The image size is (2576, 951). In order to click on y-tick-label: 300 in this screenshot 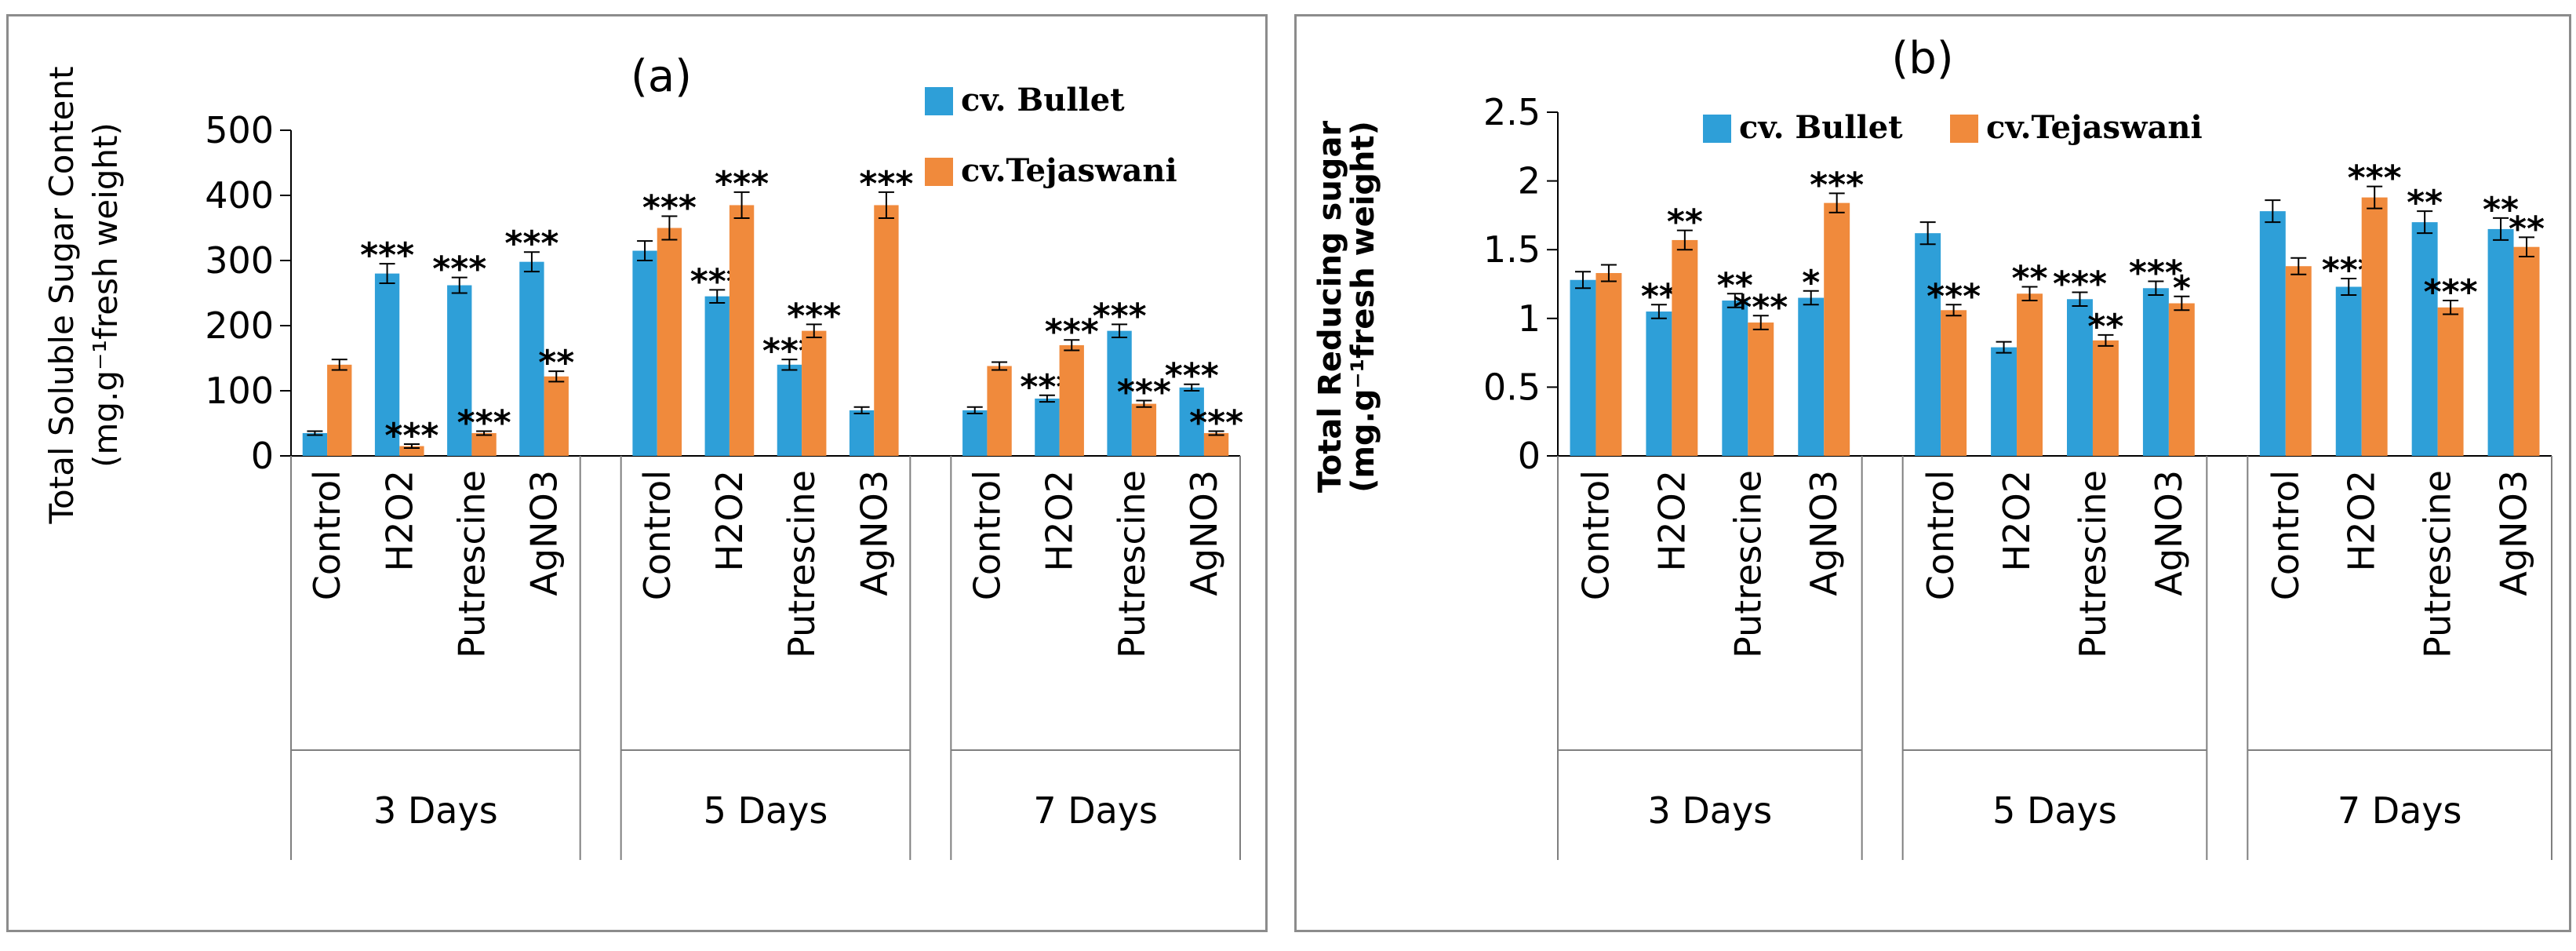, I will do `click(239, 260)`.